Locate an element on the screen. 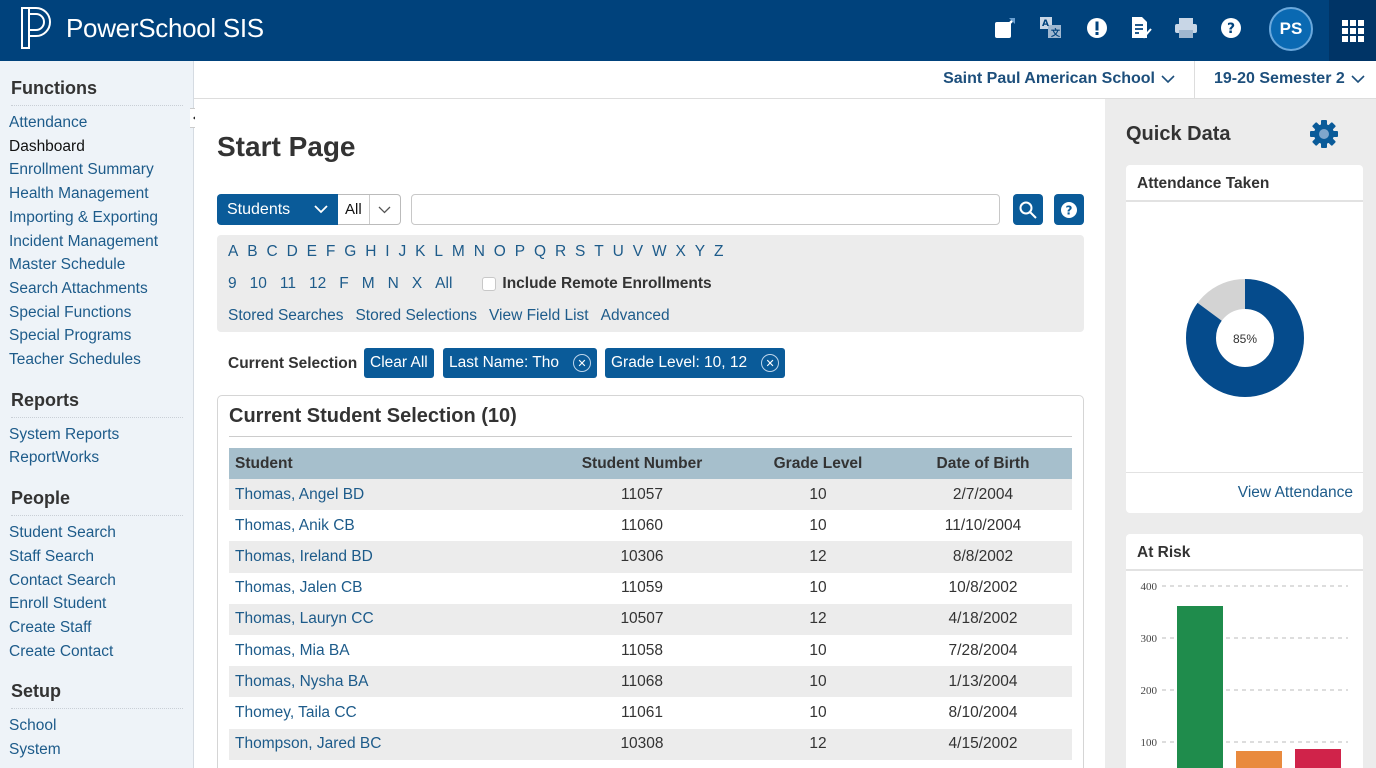 The width and height of the screenshot is (1376, 768). sidebar-item-health-management: Health Management is located at coordinates (79, 194).